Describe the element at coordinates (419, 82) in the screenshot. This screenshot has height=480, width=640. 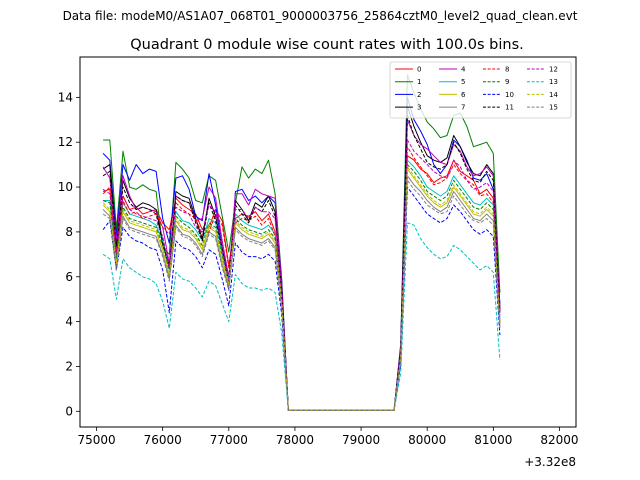
I see `legend-label-1: 1` at that location.